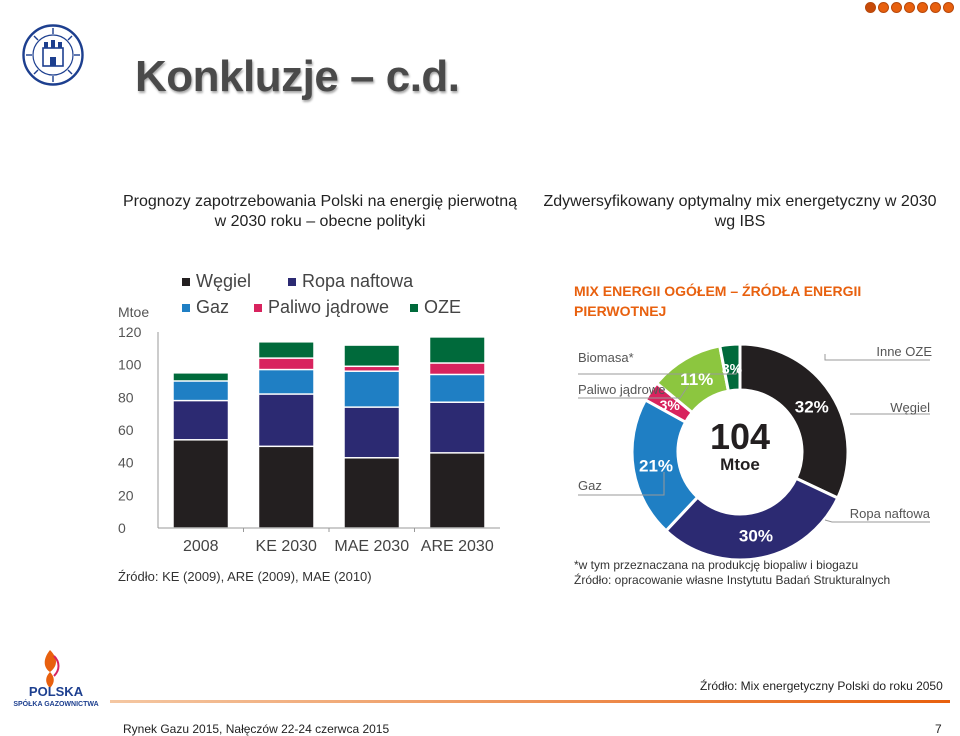 Image resolution: width=960 pixels, height=736 pixels. I want to click on legend-entry: Węgiel, so click(223, 281).